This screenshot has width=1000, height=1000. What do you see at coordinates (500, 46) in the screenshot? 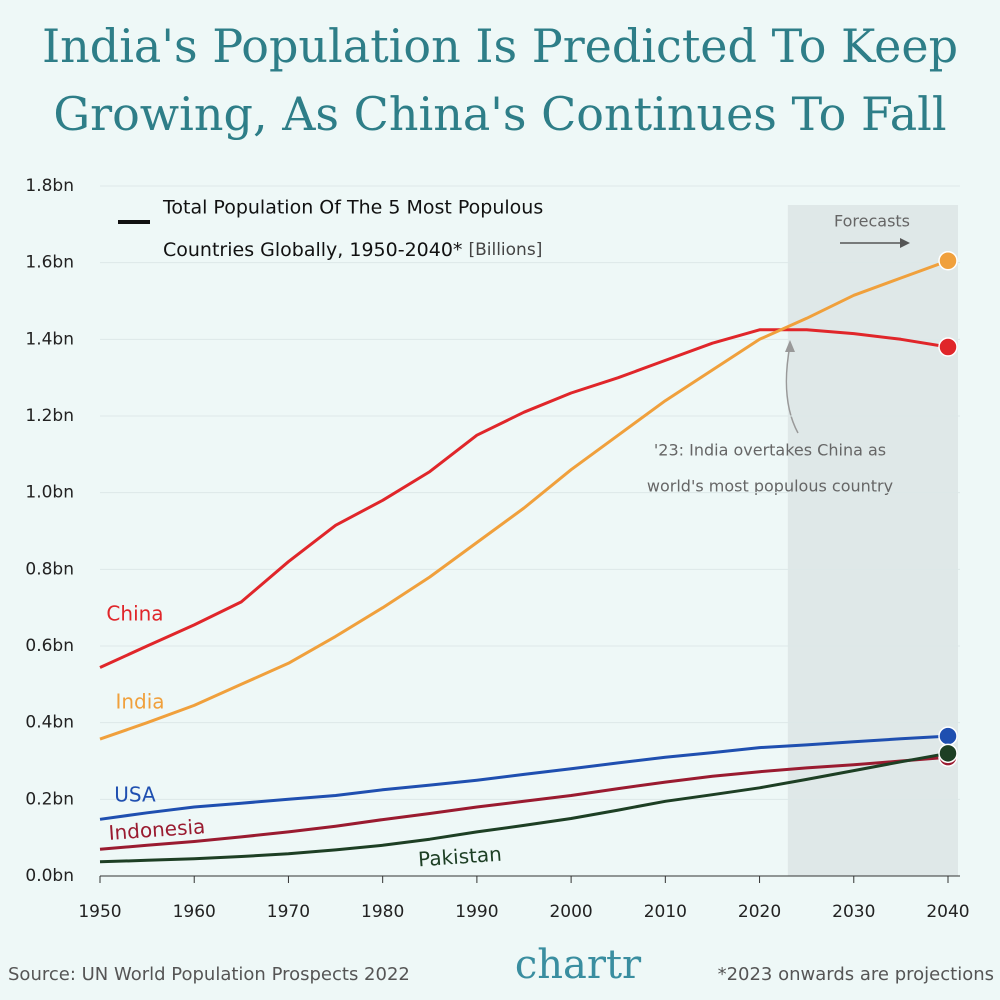
I see `chart-title: India's Population Is Predicted To Keep` at bounding box center [500, 46].